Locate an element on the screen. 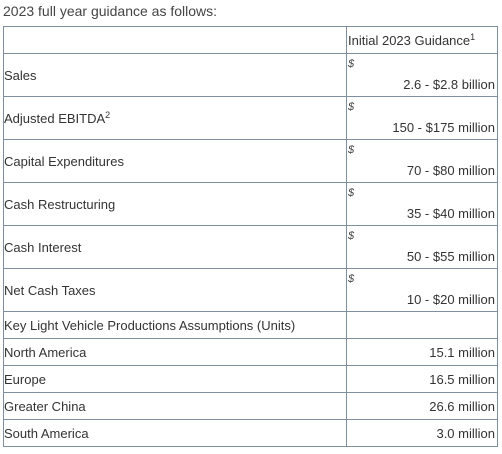 This screenshot has height=454, width=502. header-value-text: Initial 2023 Guidance is located at coordinates (409, 40).